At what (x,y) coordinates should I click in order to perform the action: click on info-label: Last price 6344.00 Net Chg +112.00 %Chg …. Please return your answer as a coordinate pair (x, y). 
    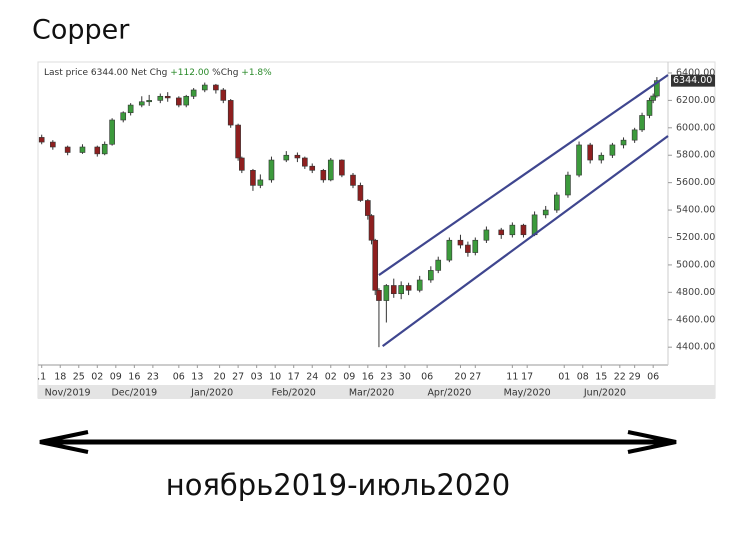
    Looking at the image, I should click on (158, 73).